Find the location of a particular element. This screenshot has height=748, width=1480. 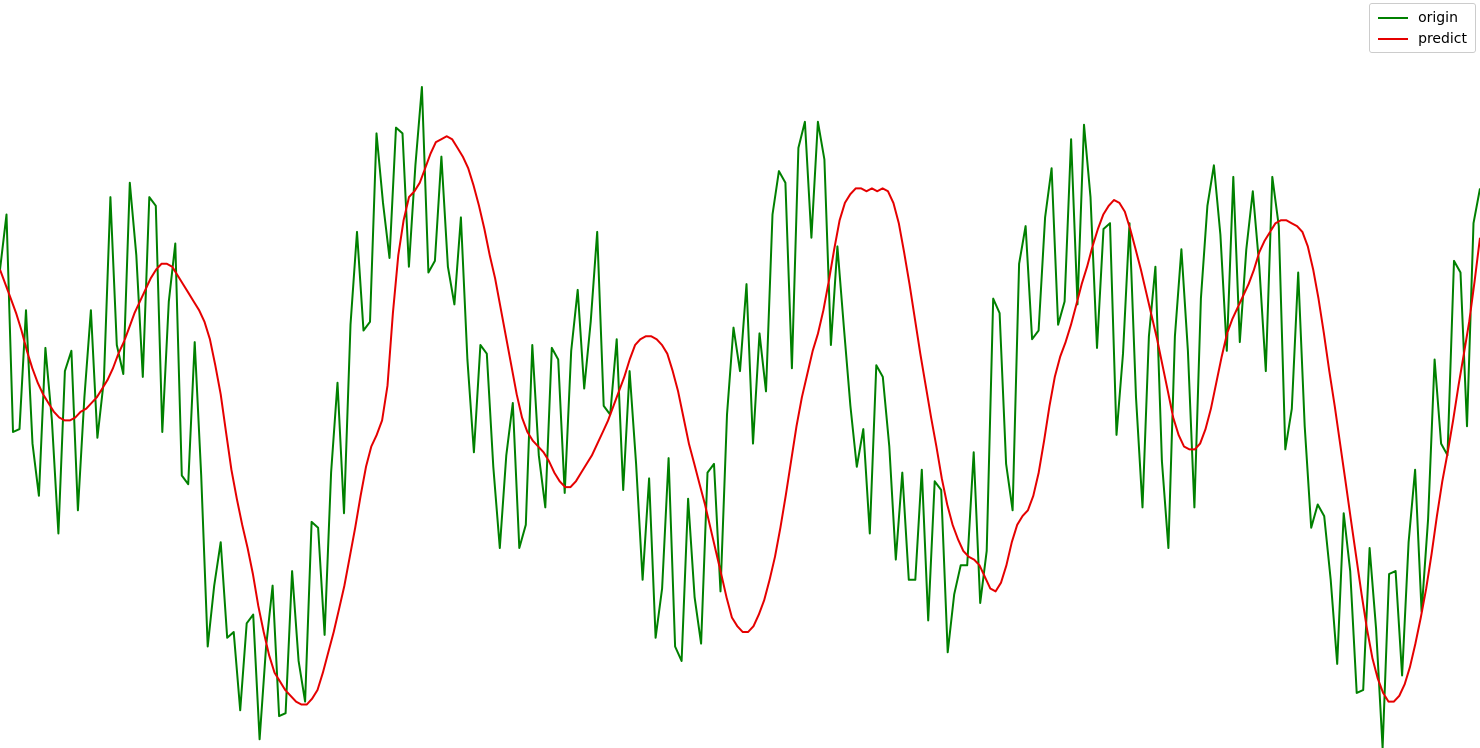

legend-item-origin: origin is located at coordinates (1422, 17).